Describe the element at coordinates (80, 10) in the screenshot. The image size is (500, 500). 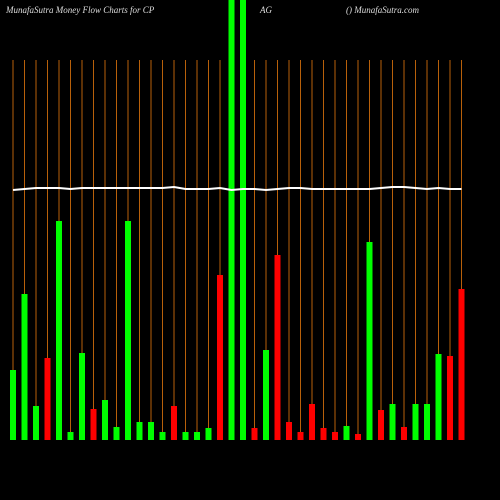
I see `chart-title: MunafaSutra Money Flow Charts for CP` at that location.